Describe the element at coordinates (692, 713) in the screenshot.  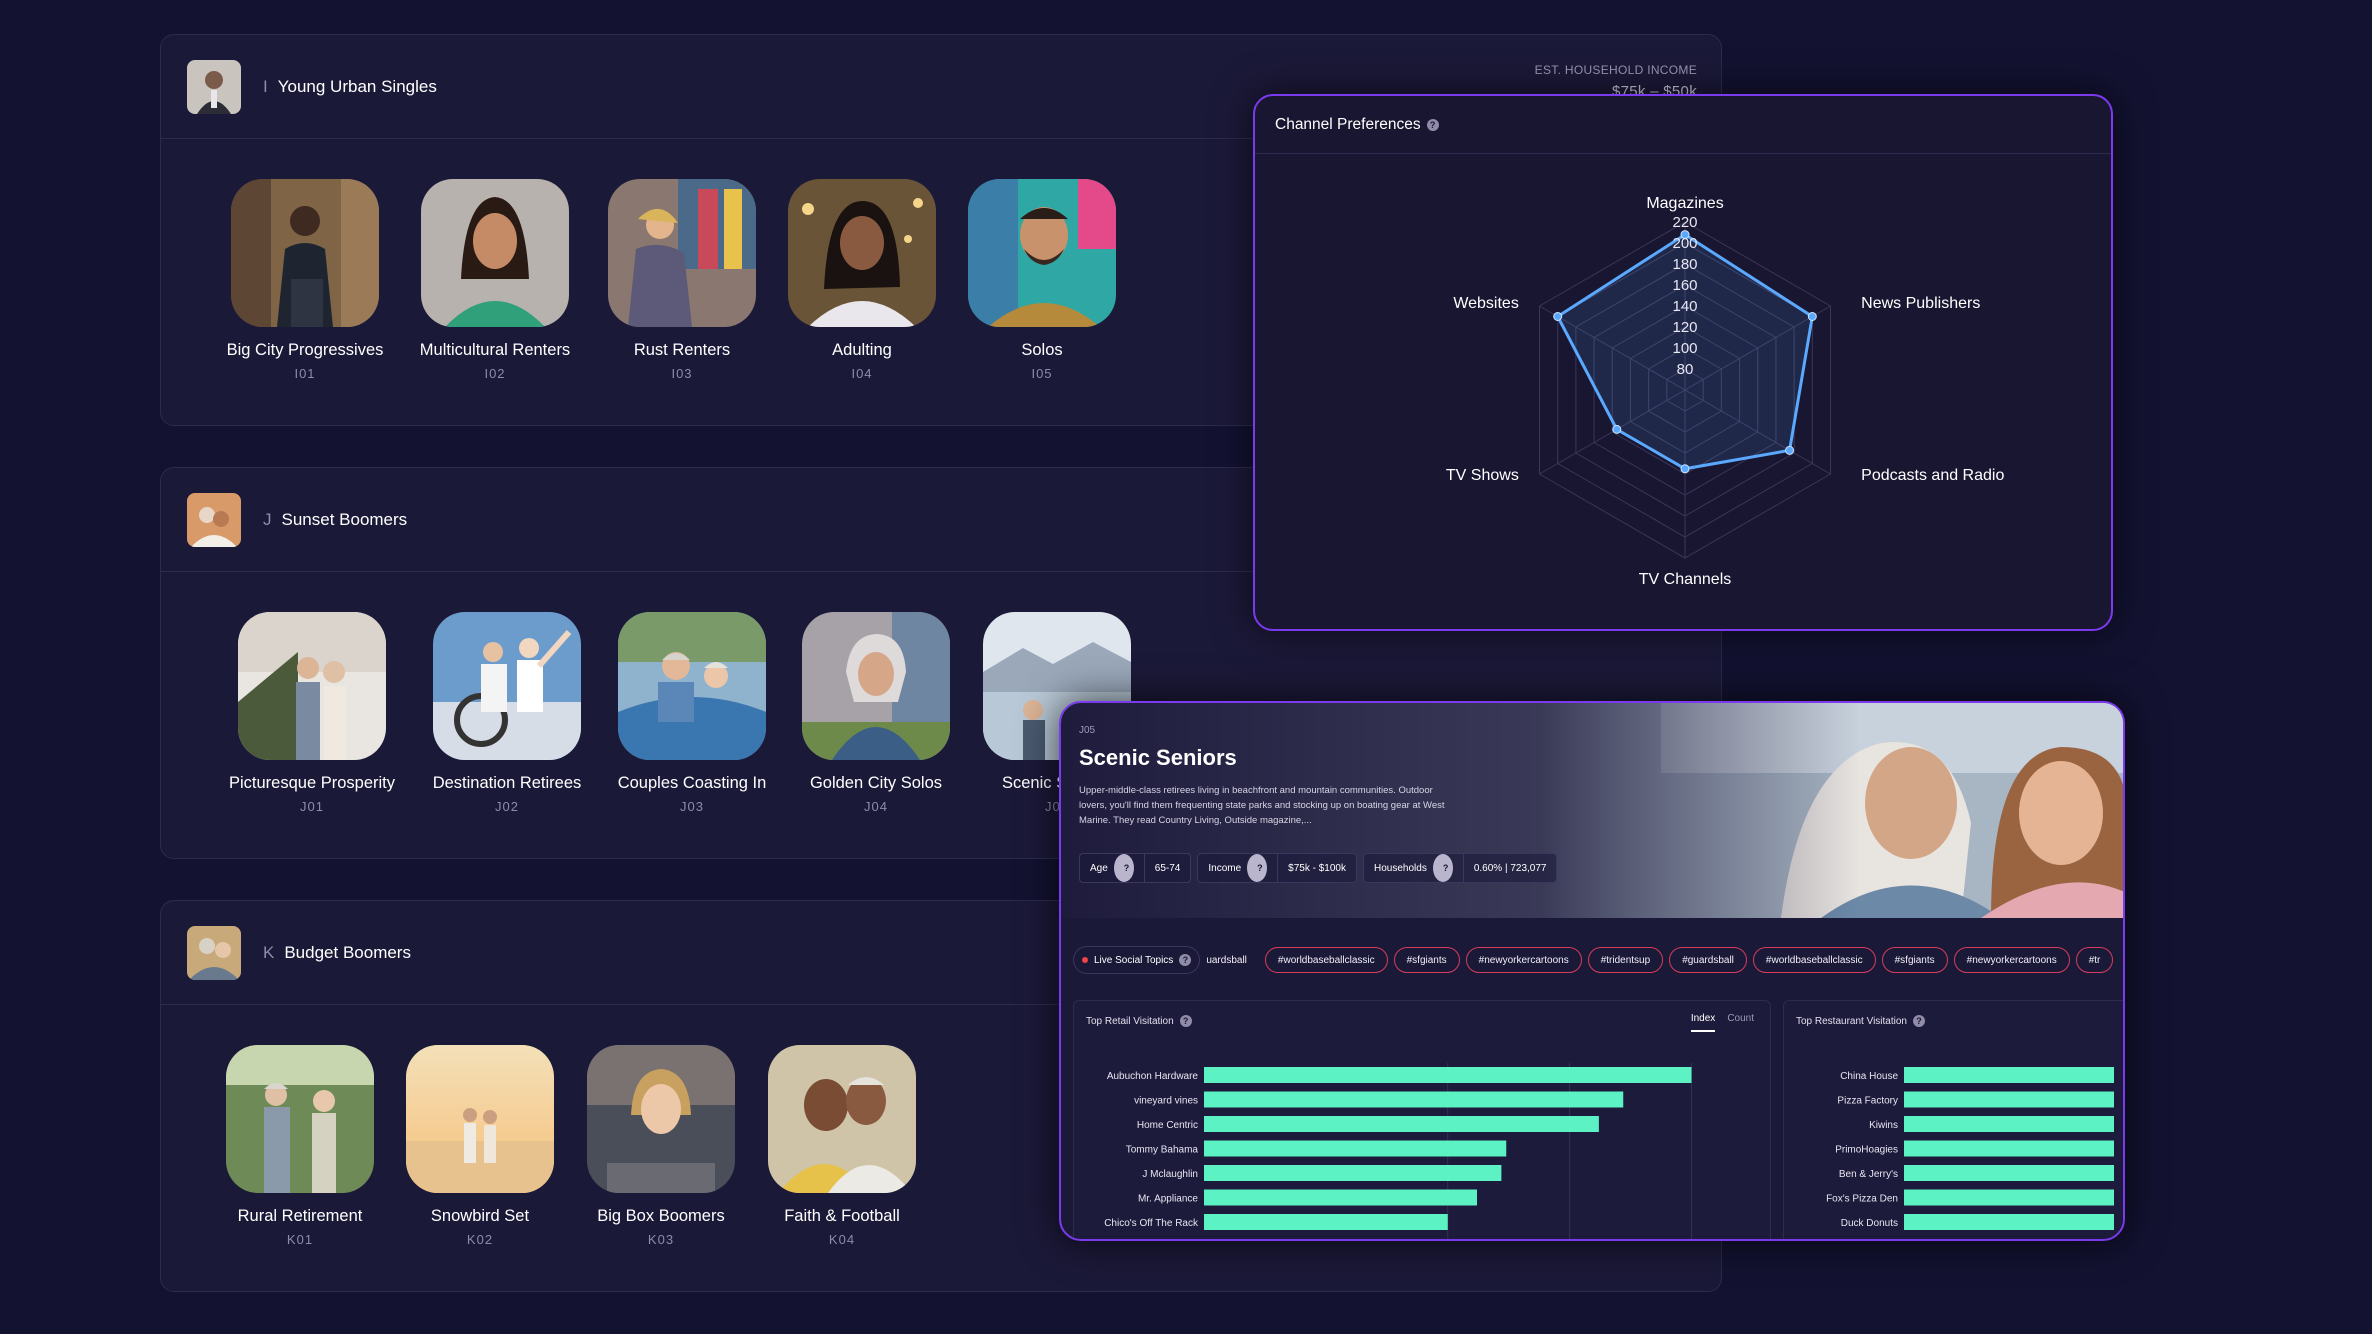
I see `persona-card-j03: Couples Coasting In J03` at that location.